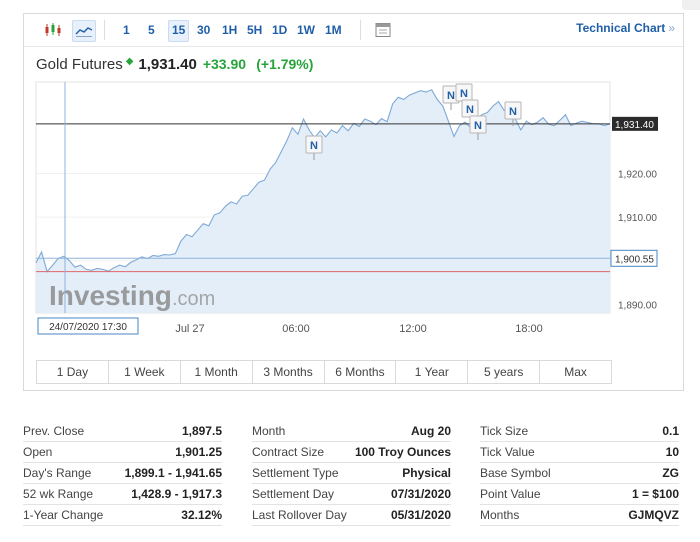 The width and height of the screenshot is (700, 542). Describe the element at coordinates (420, 515) in the screenshot. I see `stat-value: 05/31/2020` at that location.